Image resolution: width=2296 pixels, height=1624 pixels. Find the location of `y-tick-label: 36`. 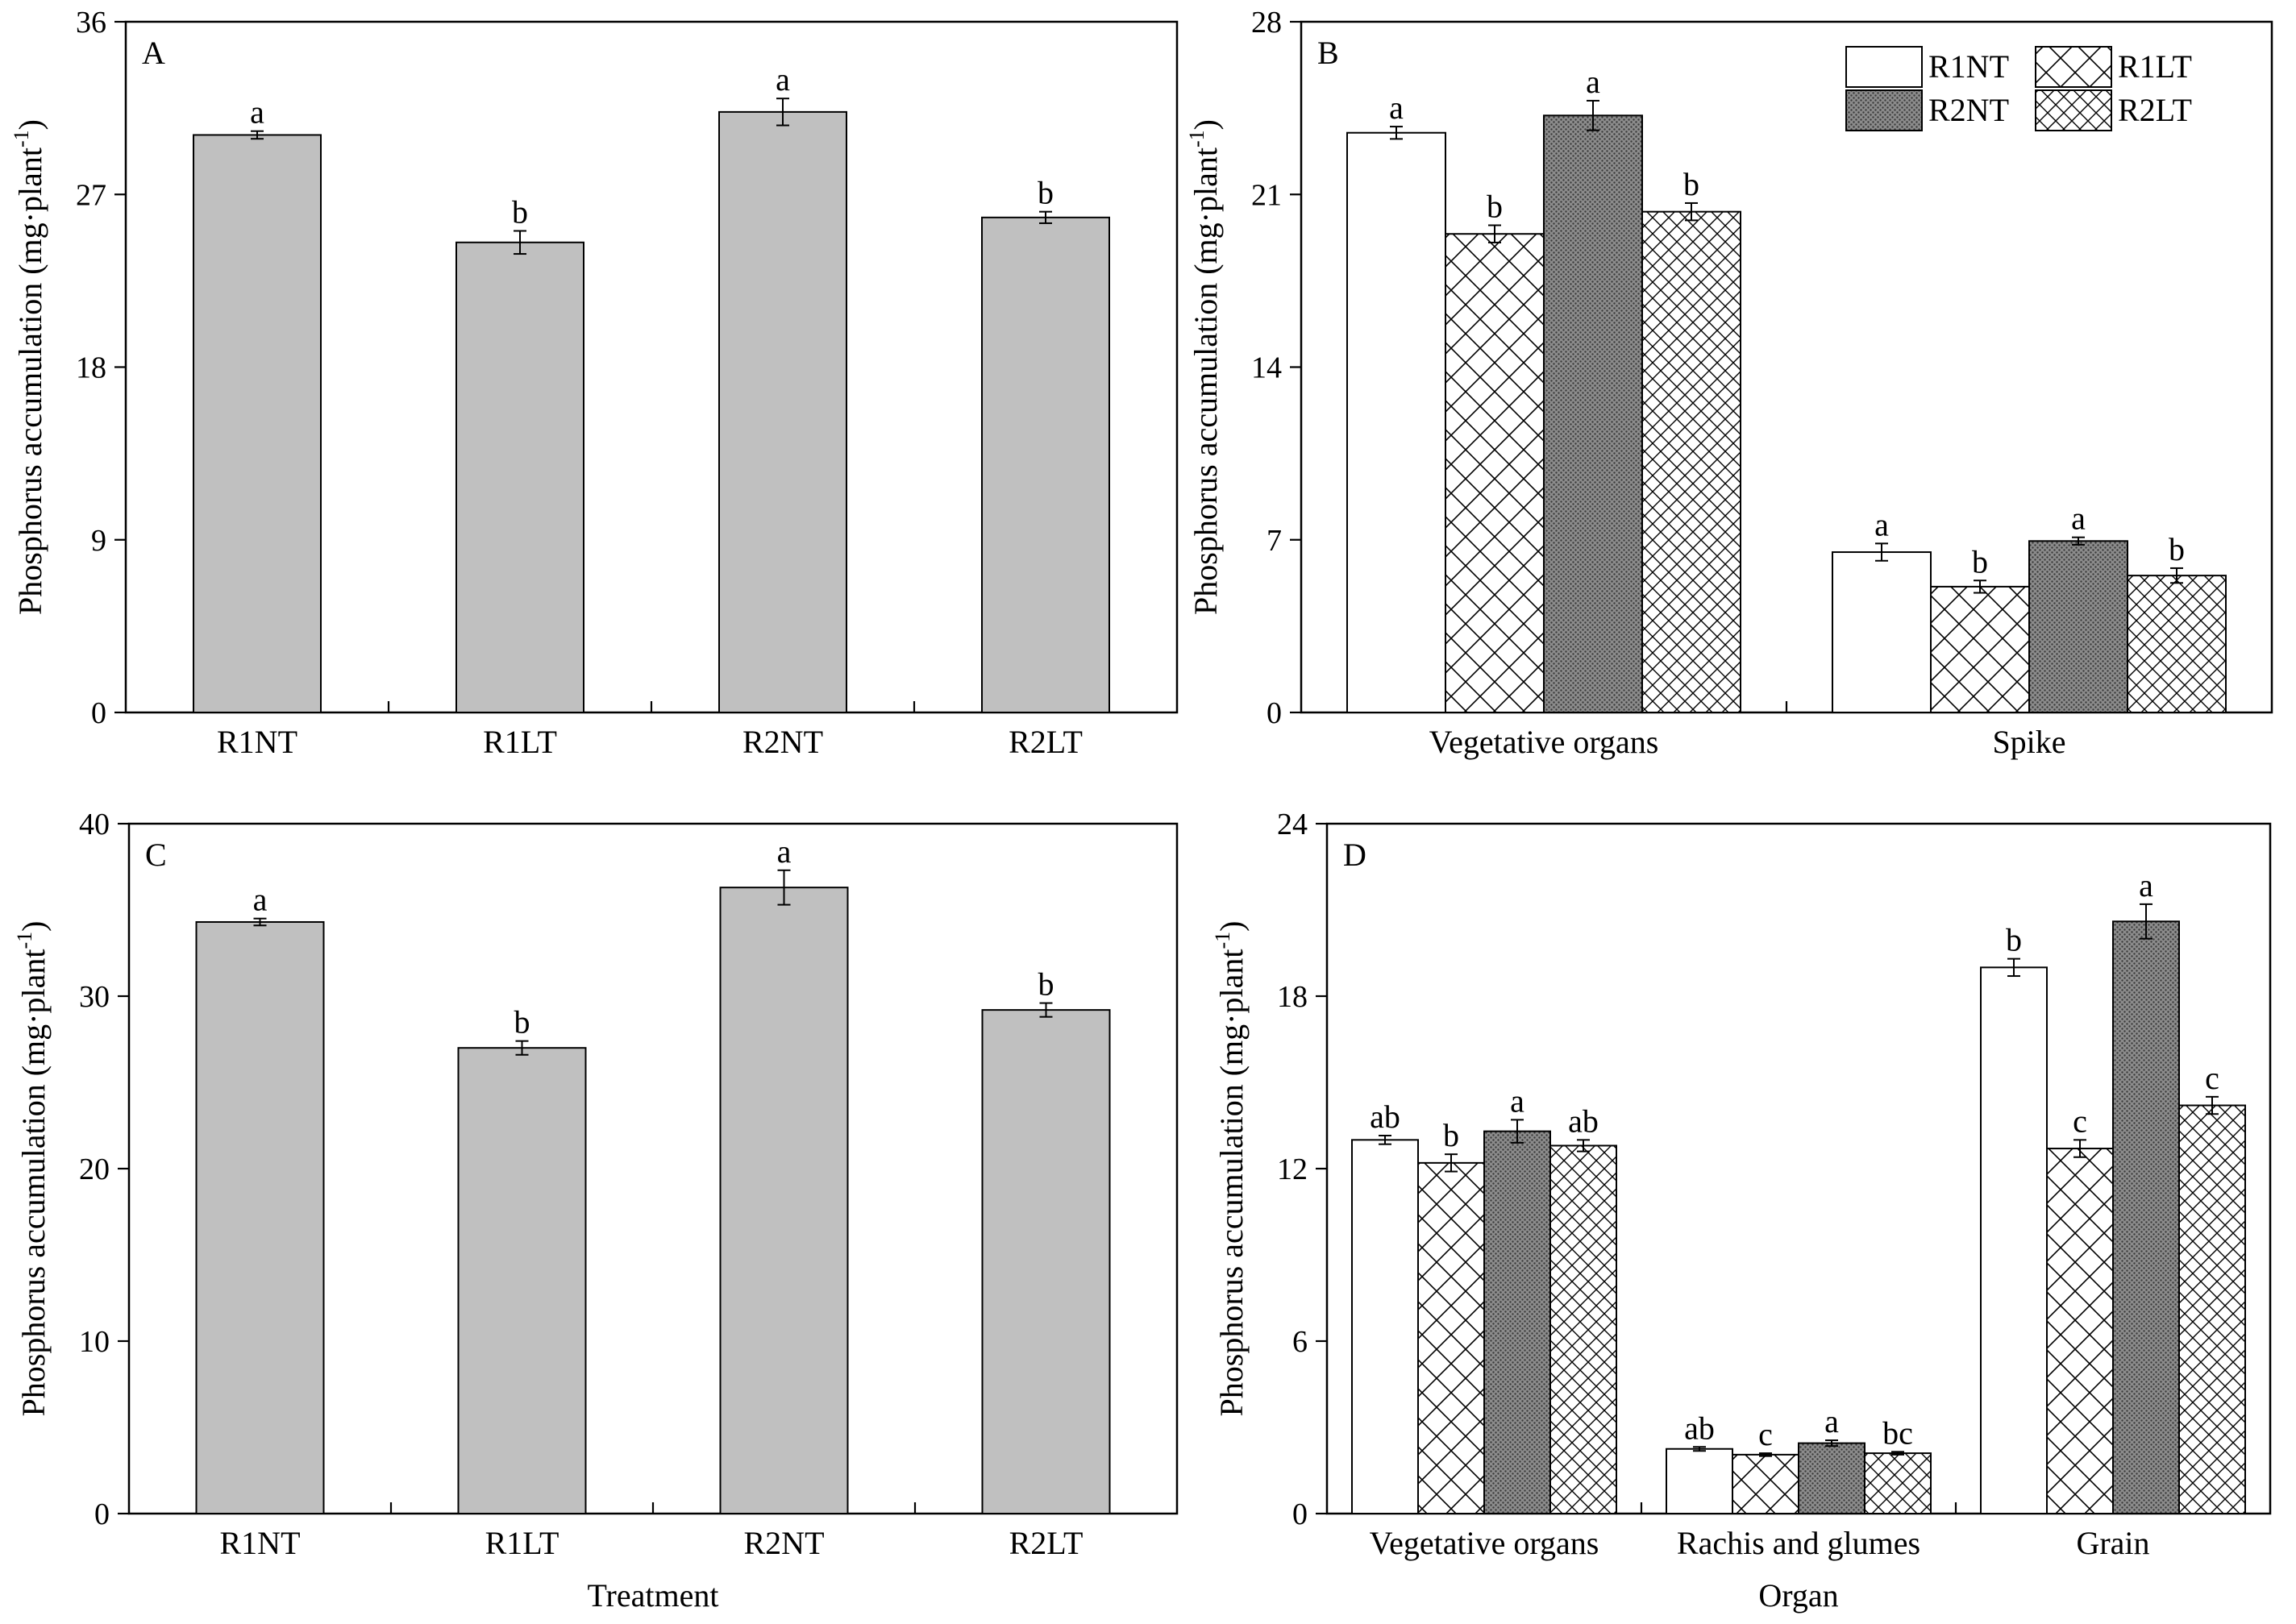

y-tick-label: 36 is located at coordinates (91, 22).